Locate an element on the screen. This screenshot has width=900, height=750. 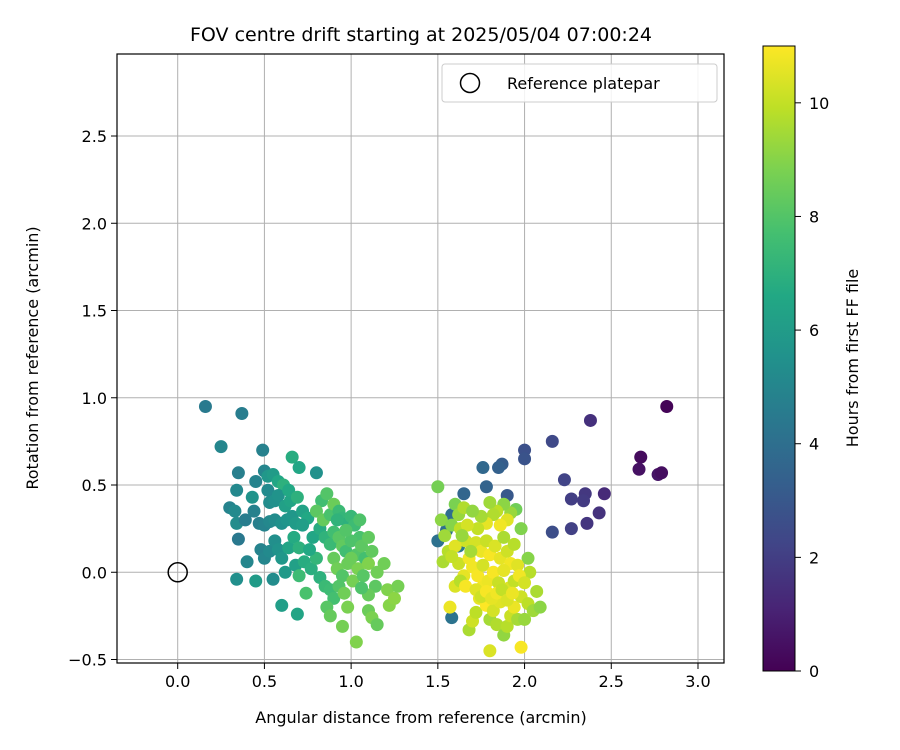
x-tick-label: 2.0 is located at coordinates (524, 681).